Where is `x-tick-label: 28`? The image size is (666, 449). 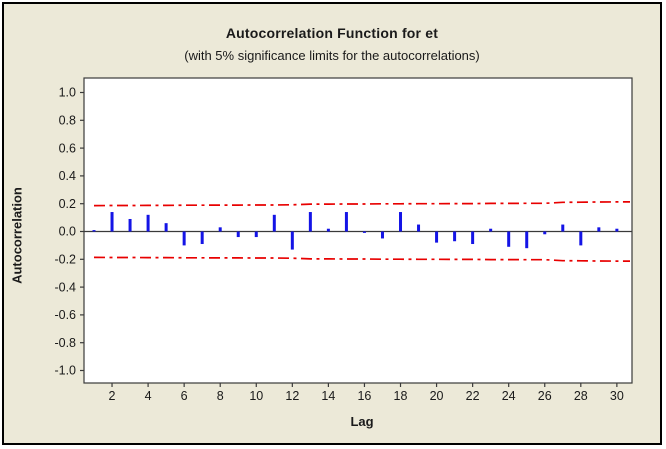
x-tick-label: 28 is located at coordinates (581, 396).